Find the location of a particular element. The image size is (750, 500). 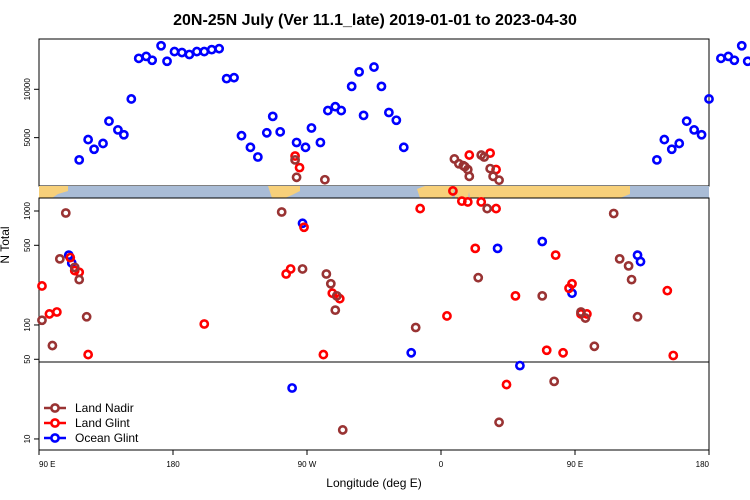

world-map-strip is located at coordinates (374, 192).